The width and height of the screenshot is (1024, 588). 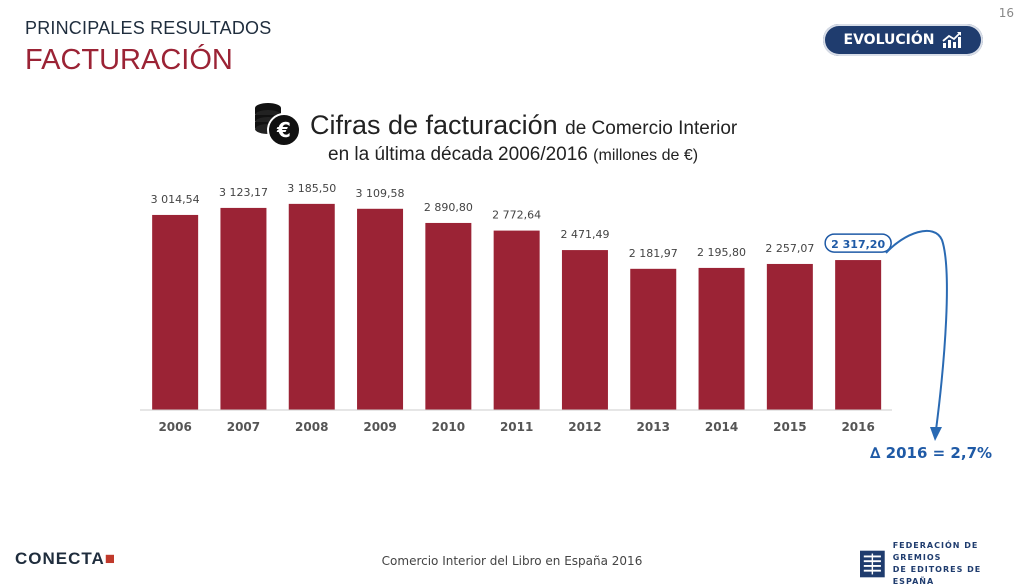 What do you see at coordinates (857, 427) in the screenshot?
I see `x-tick-2016: 2016` at bounding box center [857, 427].